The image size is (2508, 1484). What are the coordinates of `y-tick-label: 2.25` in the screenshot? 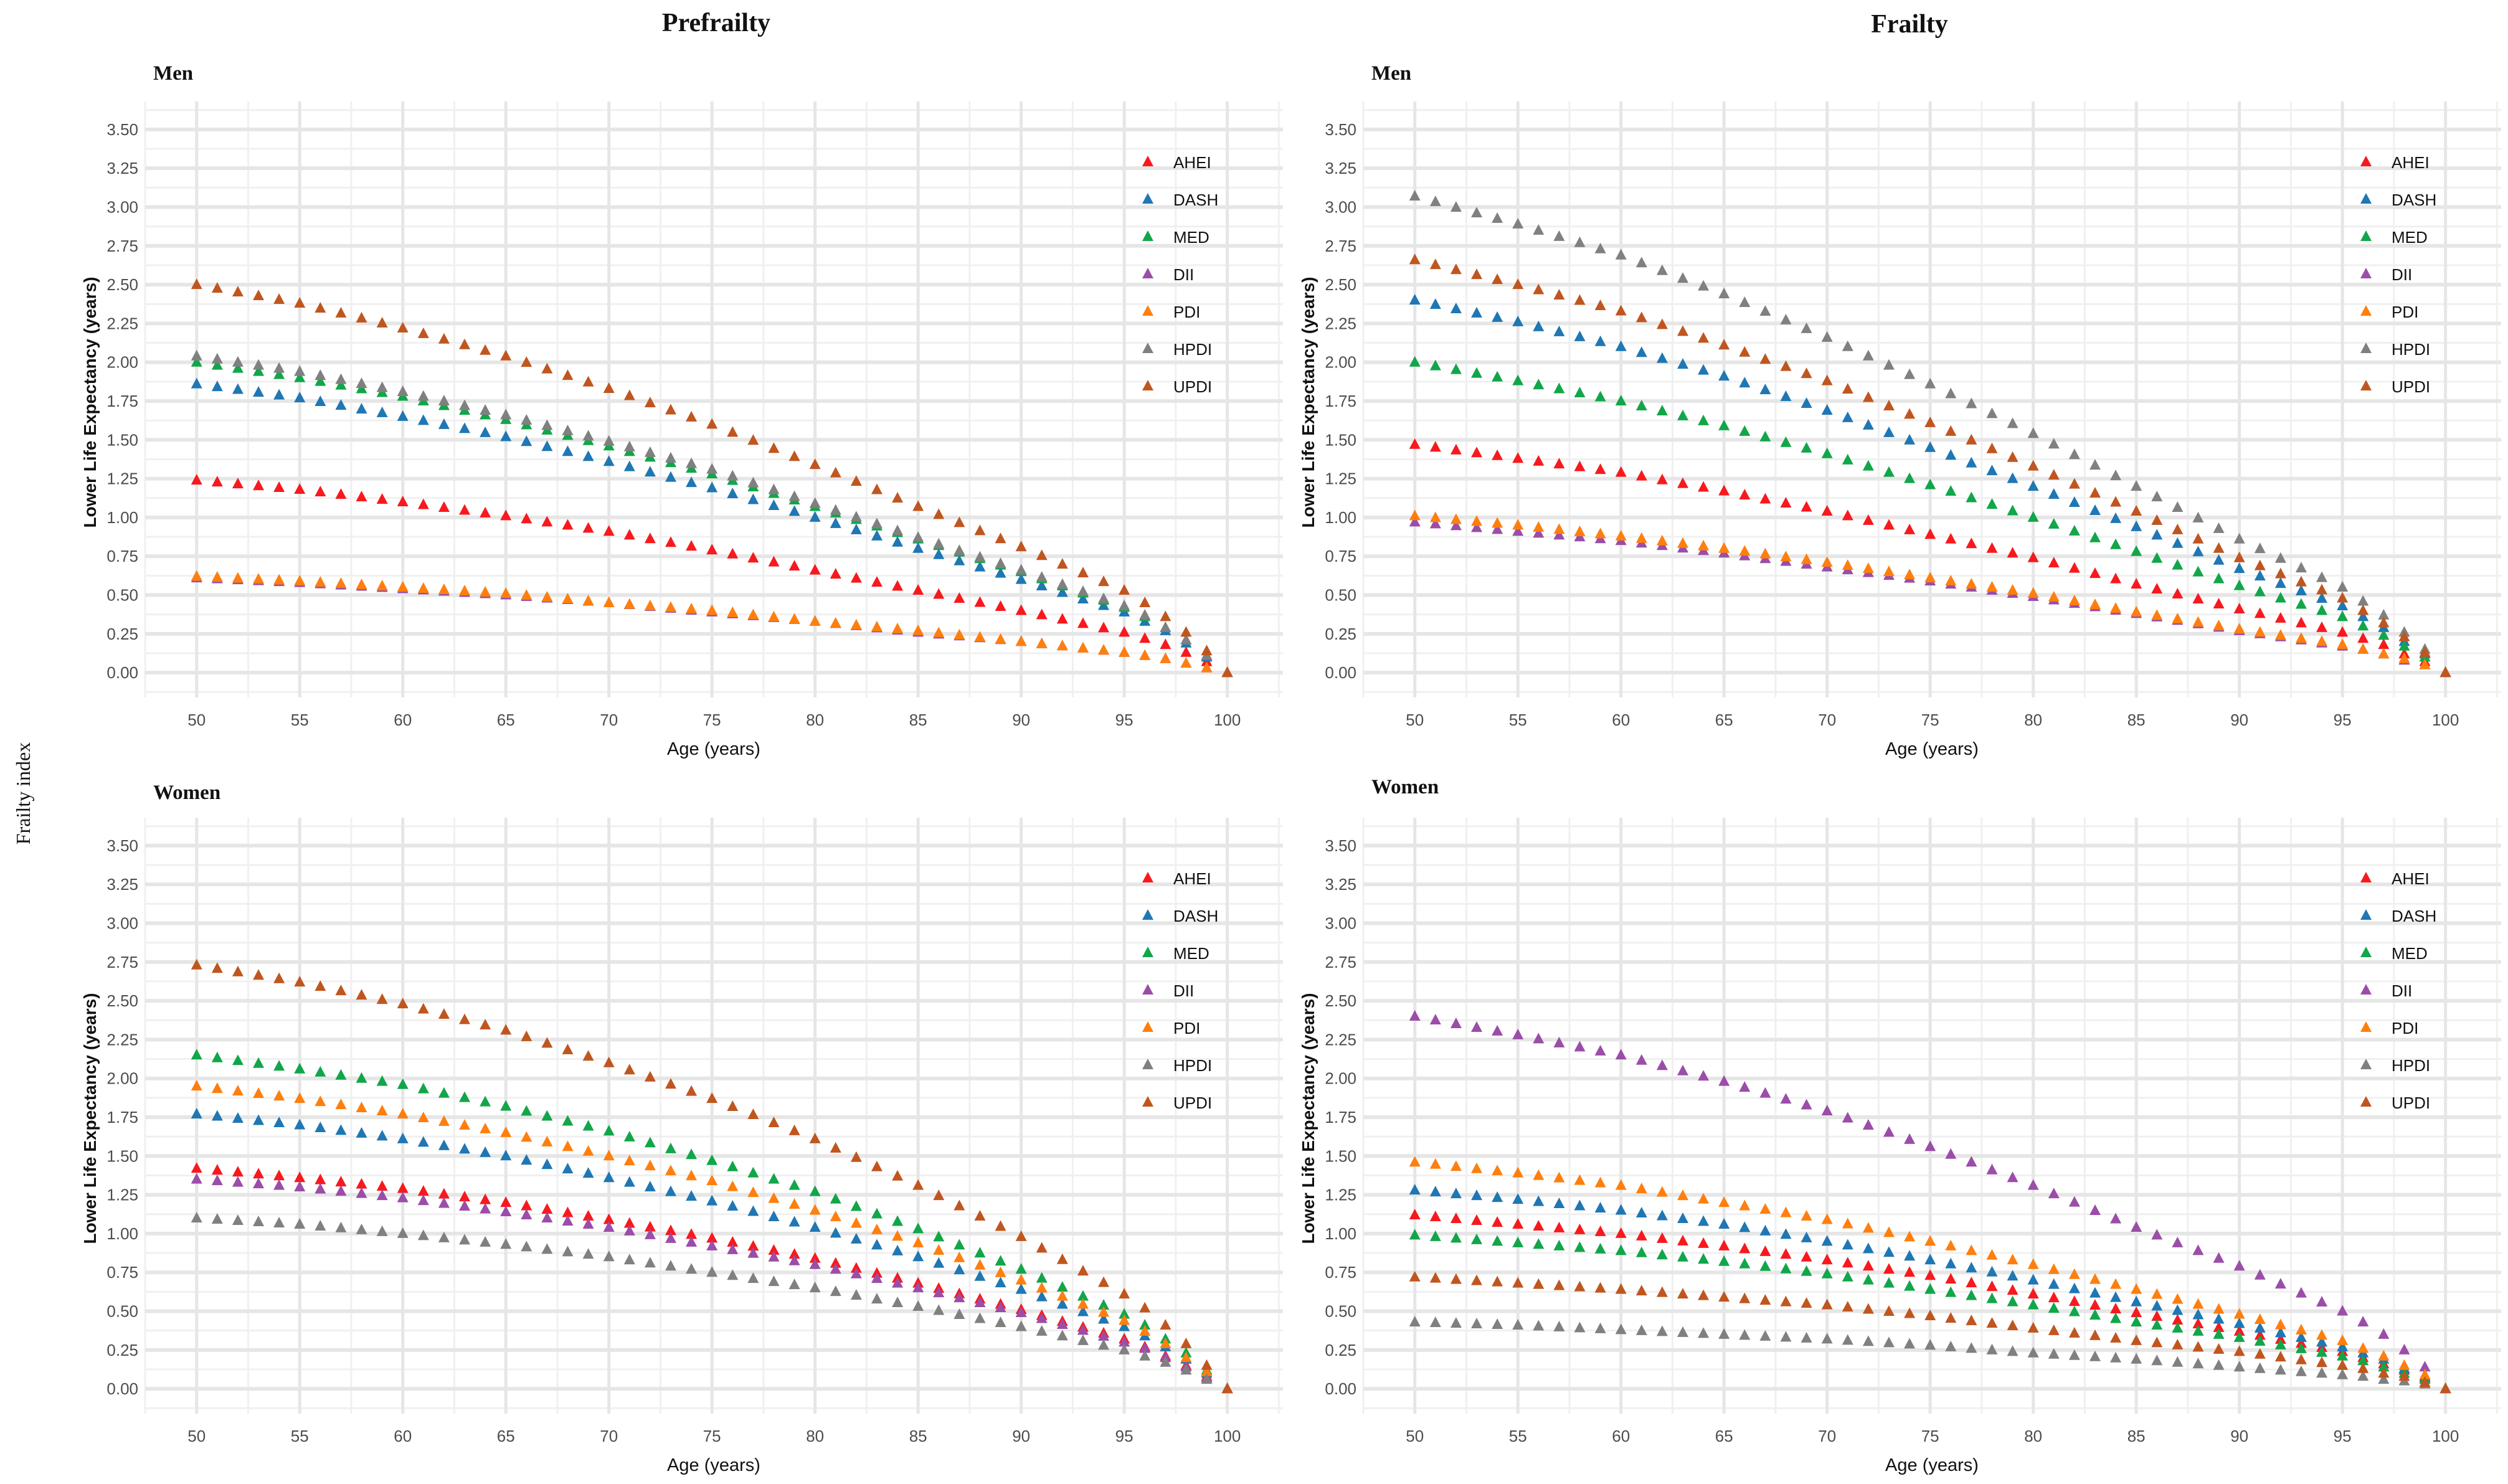 It's located at (122, 323).